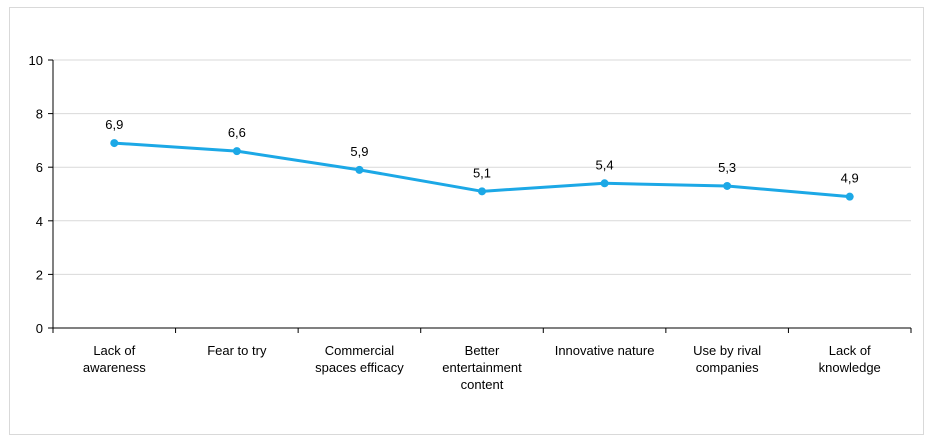 The width and height of the screenshot is (930, 438). I want to click on x-tick-label-line: Innovative nature, so click(605, 350).